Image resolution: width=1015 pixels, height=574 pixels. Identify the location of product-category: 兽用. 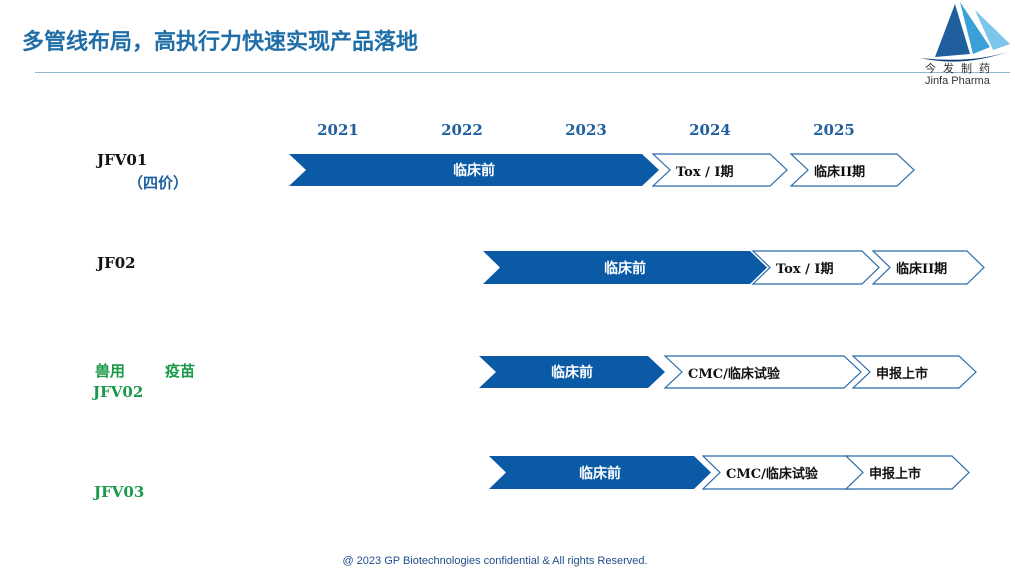
(110, 371).